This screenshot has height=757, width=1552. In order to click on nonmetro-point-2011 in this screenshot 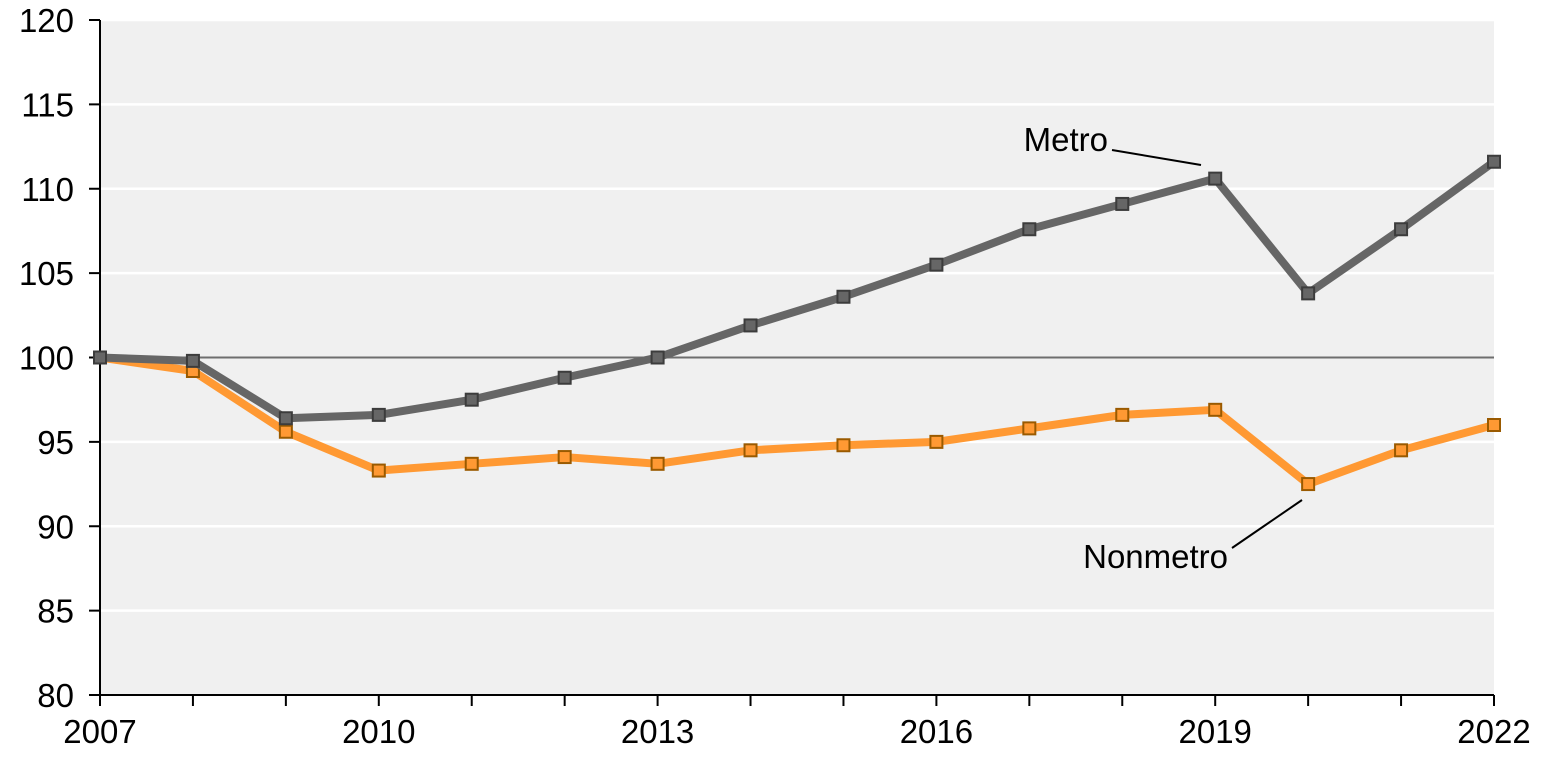, I will do `click(471, 463)`.